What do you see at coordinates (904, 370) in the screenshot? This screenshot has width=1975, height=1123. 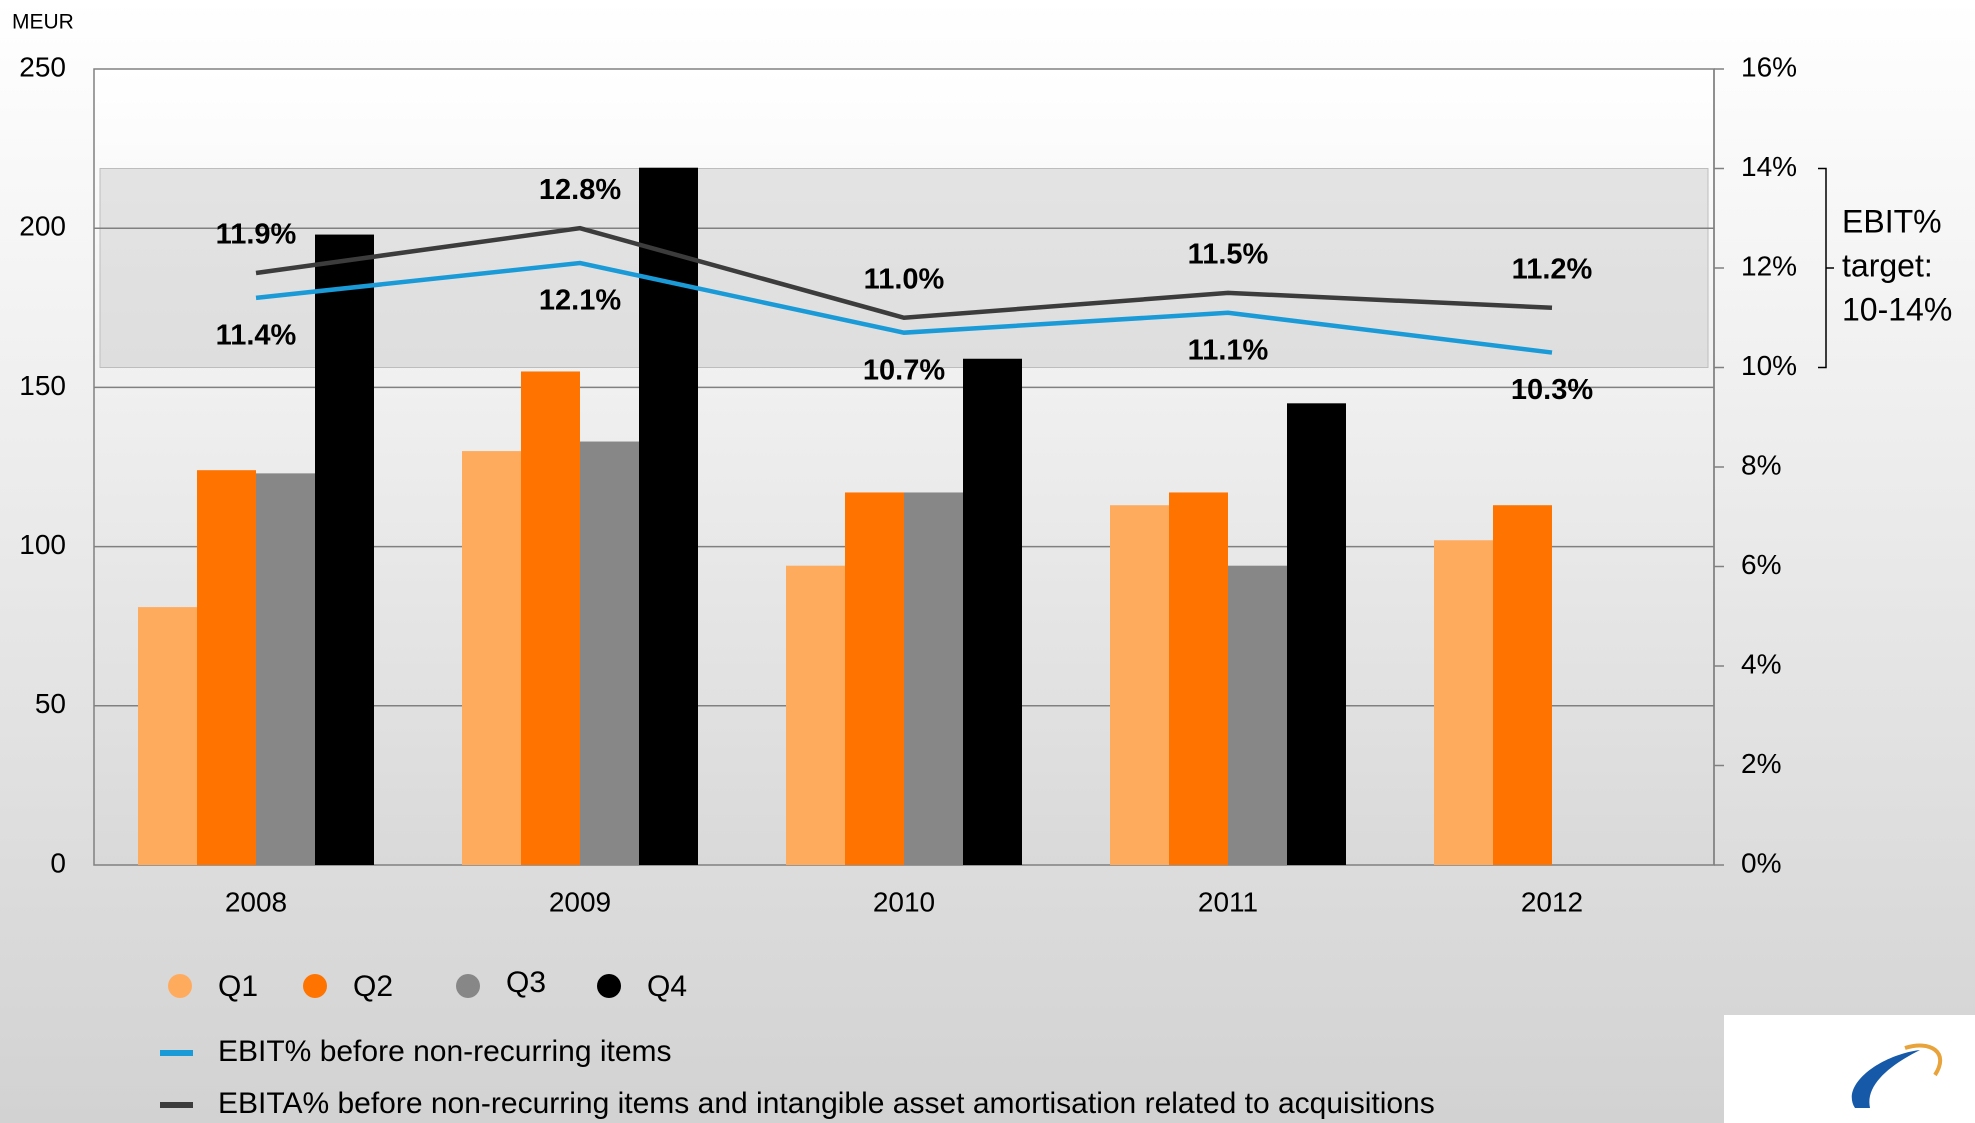 I see `data-label: 10.7%` at bounding box center [904, 370].